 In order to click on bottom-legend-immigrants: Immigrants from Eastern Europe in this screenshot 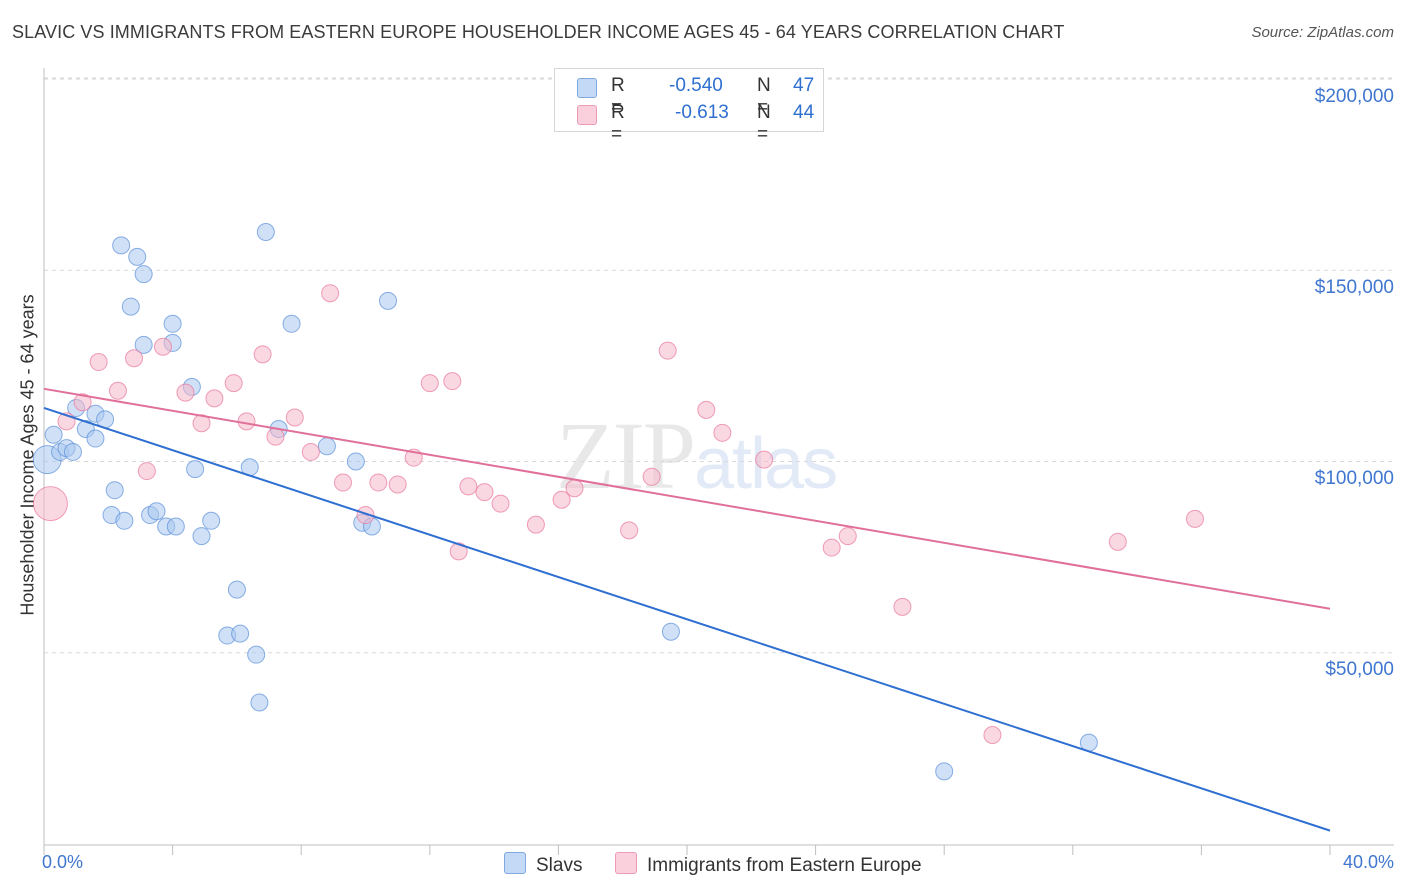, I will do `click(768, 864)`.